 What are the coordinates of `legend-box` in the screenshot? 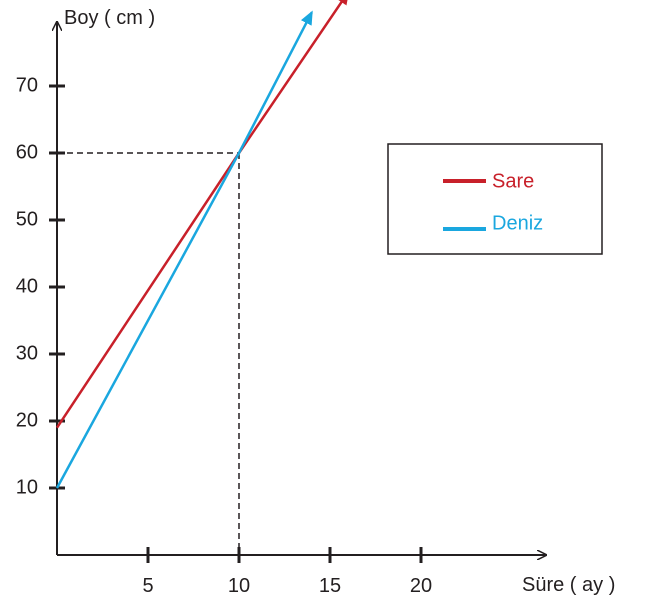 It's located at (495, 199).